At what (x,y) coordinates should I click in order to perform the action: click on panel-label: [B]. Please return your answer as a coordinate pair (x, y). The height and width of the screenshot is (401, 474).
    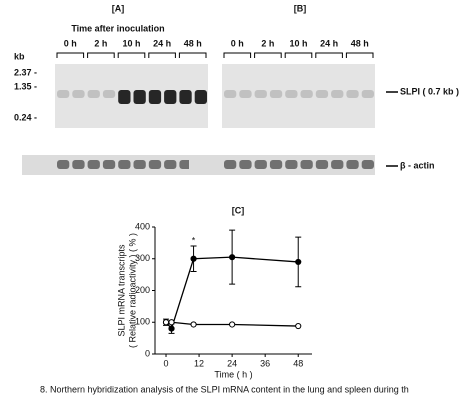
    Looking at the image, I should click on (300, 8).